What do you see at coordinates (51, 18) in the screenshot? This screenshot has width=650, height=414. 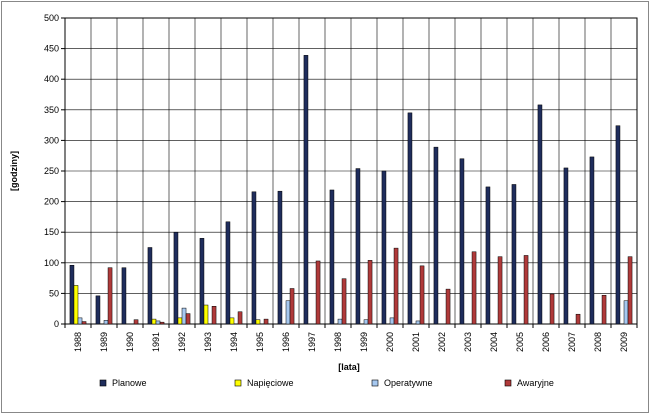 I see `y-tick-label: 500` at bounding box center [51, 18].